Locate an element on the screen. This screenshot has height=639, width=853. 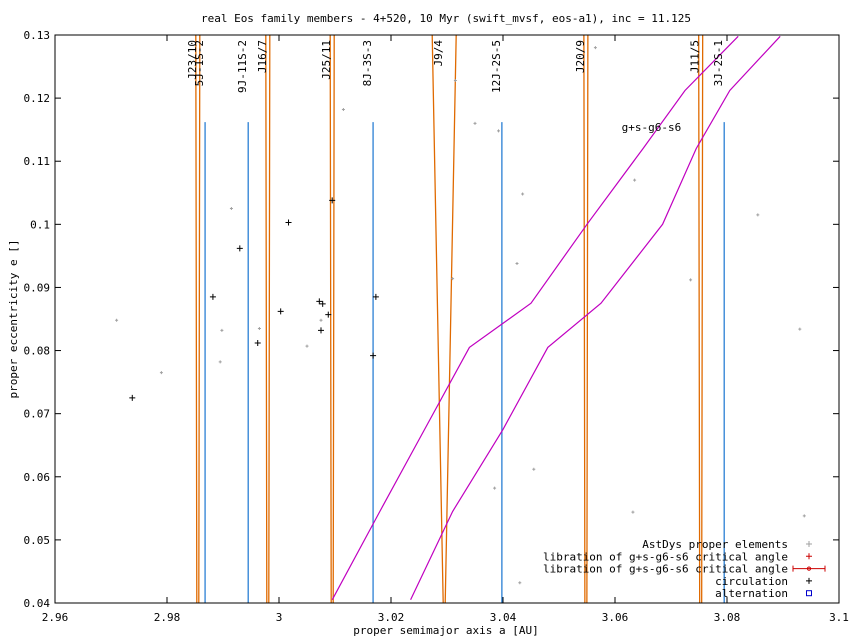
y-tick-label: 0.04 is located at coordinates (37, 603).